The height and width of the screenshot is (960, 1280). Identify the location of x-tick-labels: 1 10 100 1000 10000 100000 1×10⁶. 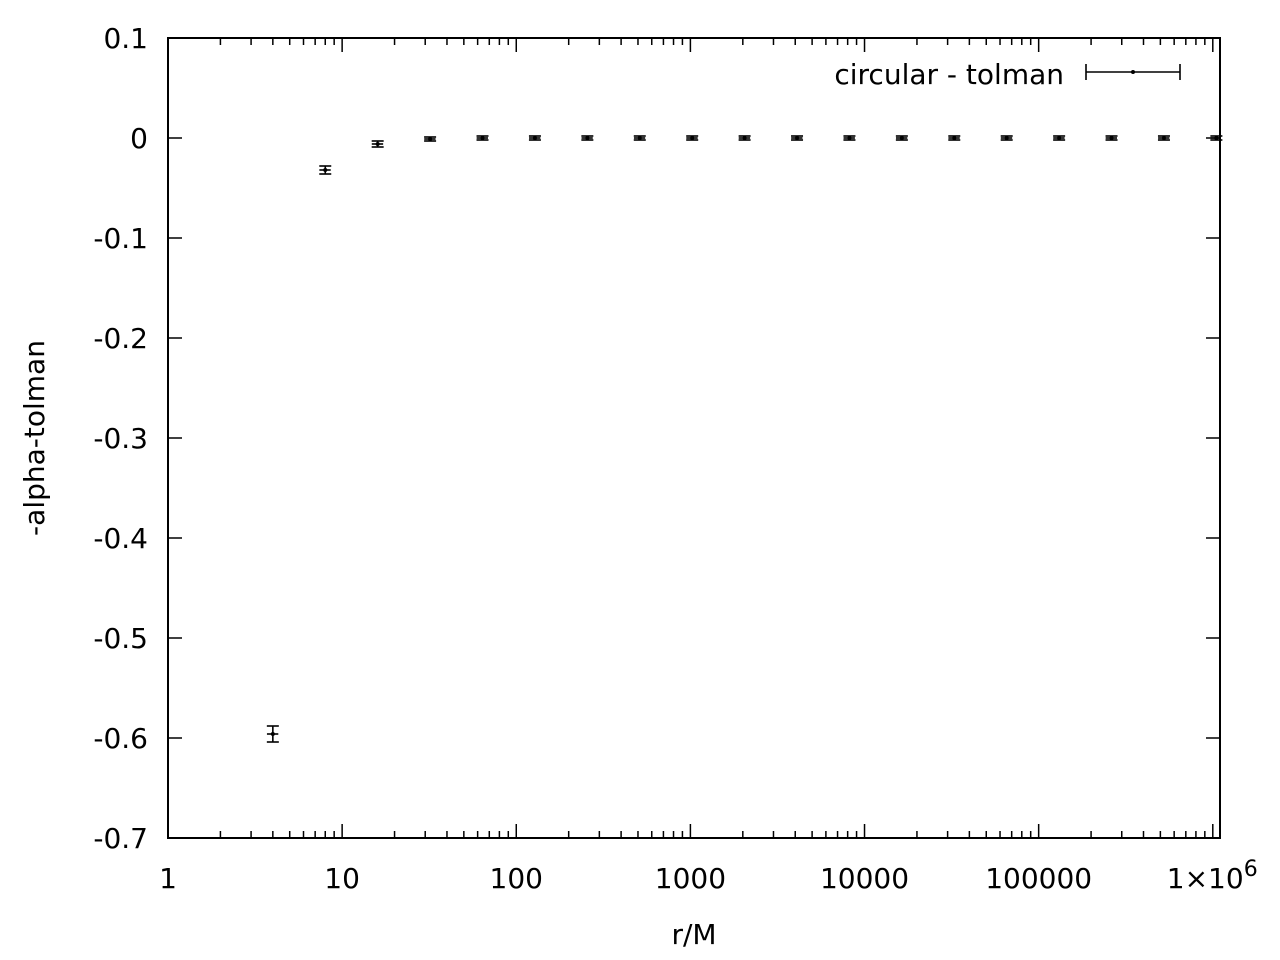
(708, 876).